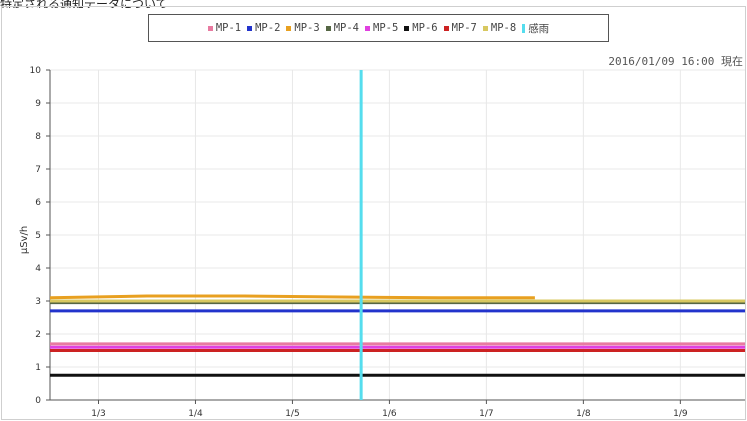 This screenshot has width=747, height=421. I want to click on event-markers, so click(361, 235).